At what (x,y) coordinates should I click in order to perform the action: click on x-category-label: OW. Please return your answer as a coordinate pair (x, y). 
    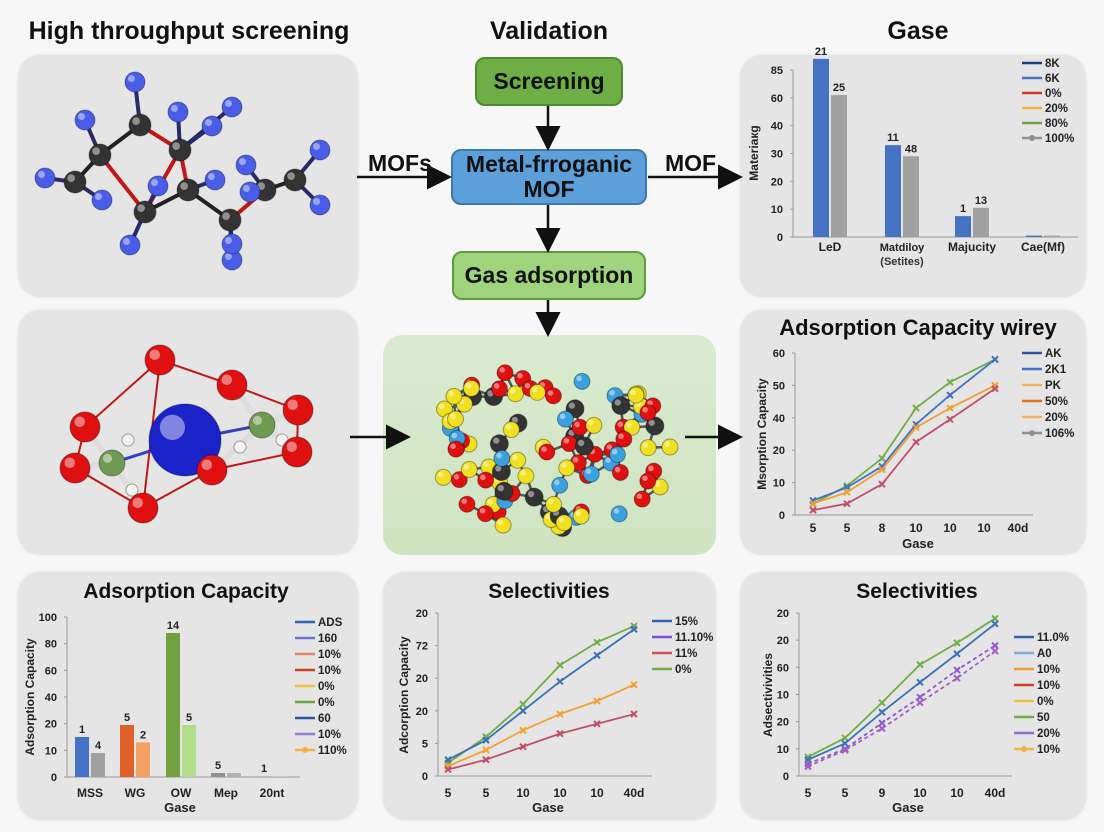
    Looking at the image, I should click on (181, 793).